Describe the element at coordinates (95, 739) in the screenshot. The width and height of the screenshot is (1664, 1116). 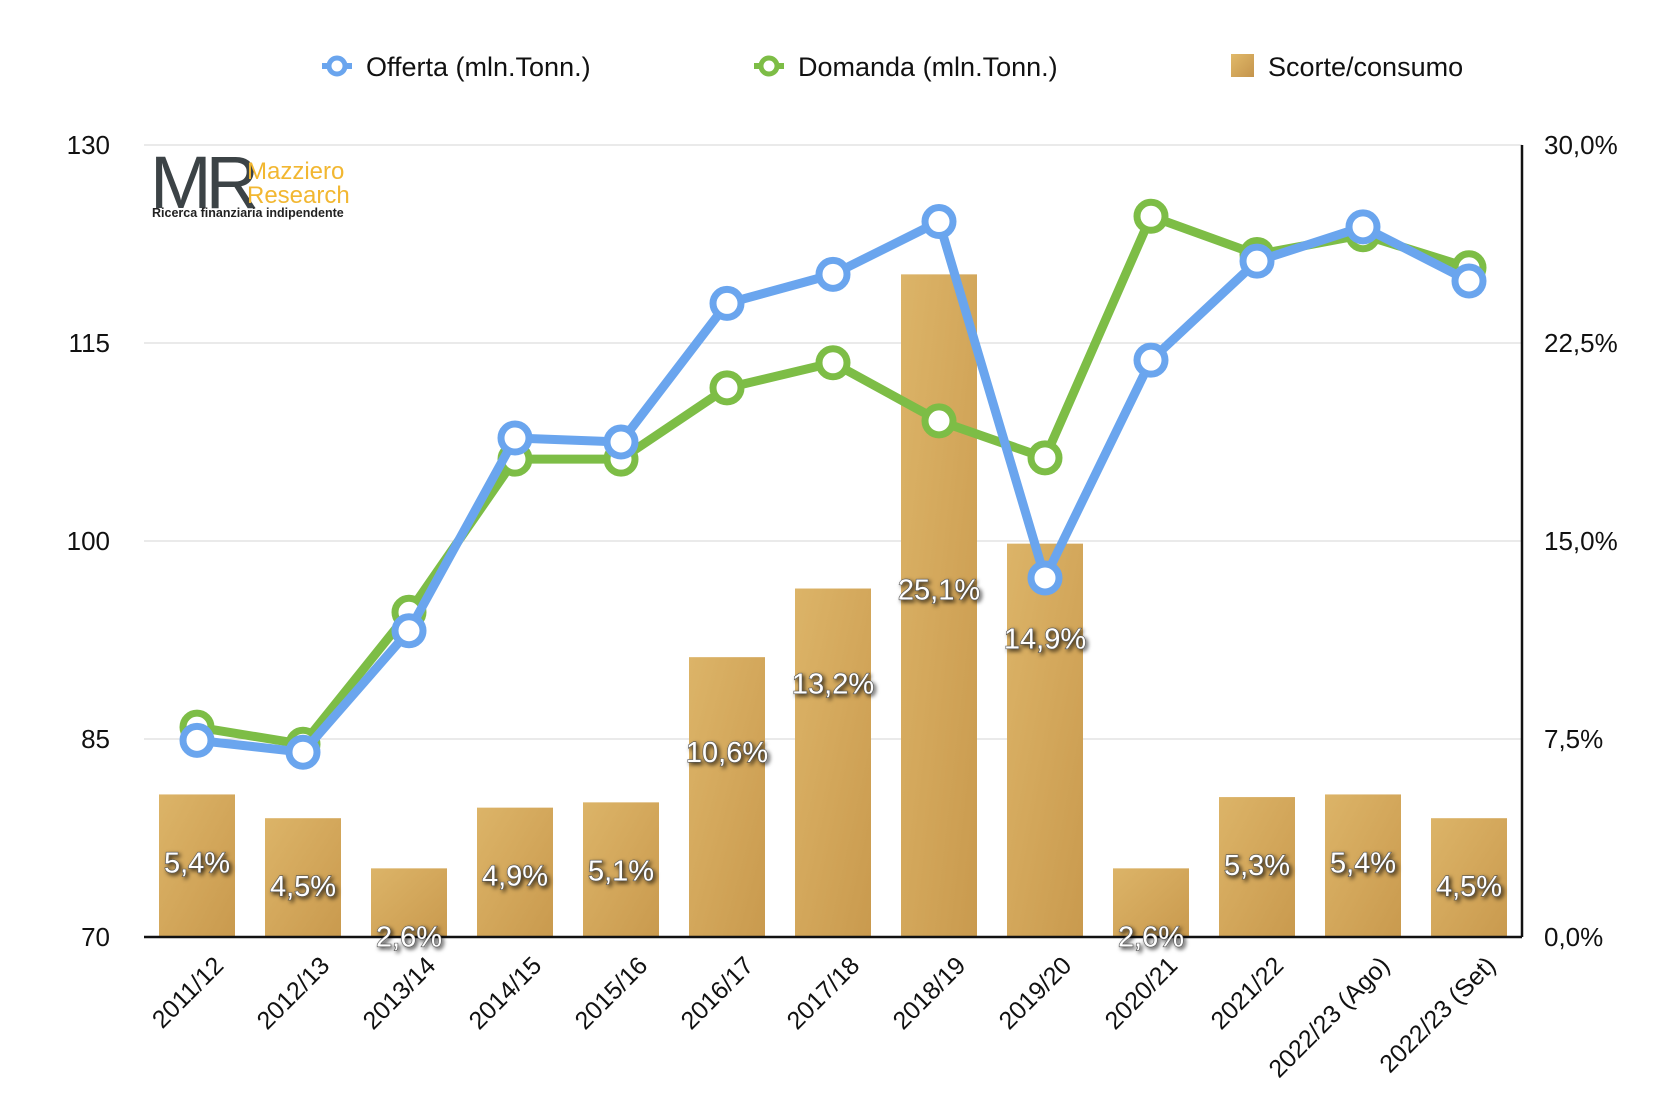
I see `y-left-tick-label: 85` at that location.